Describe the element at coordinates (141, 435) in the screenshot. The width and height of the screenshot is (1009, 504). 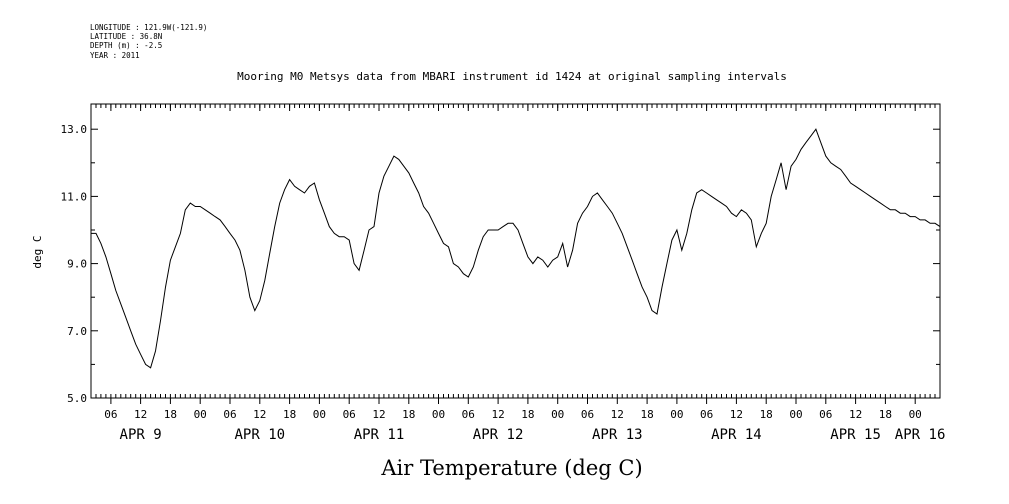
I see `day-label: APR 9` at that location.